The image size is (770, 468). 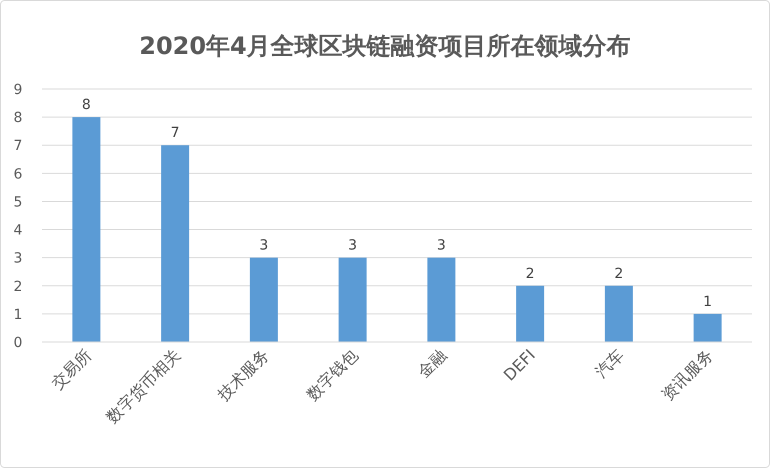 What do you see at coordinates (18, 174) in the screenshot?
I see `y-tick-label: 6` at bounding box center [18, 174].